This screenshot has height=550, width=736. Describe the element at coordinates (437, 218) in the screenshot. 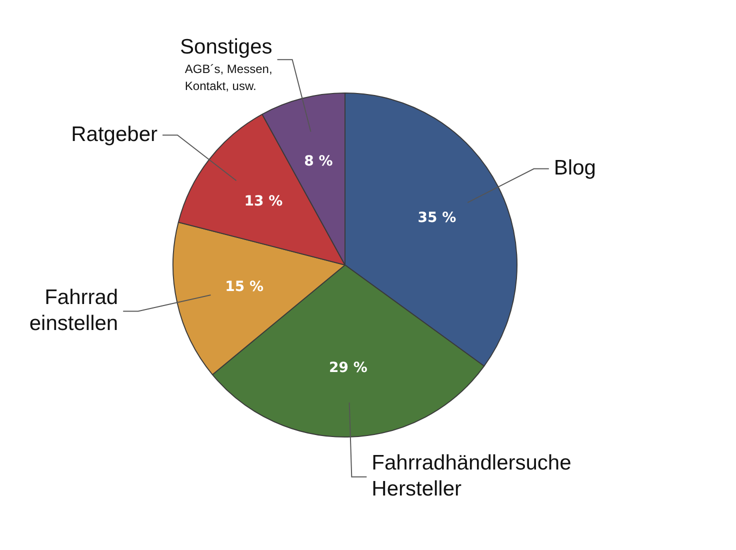

I see `data-label: 35 %` at that location.